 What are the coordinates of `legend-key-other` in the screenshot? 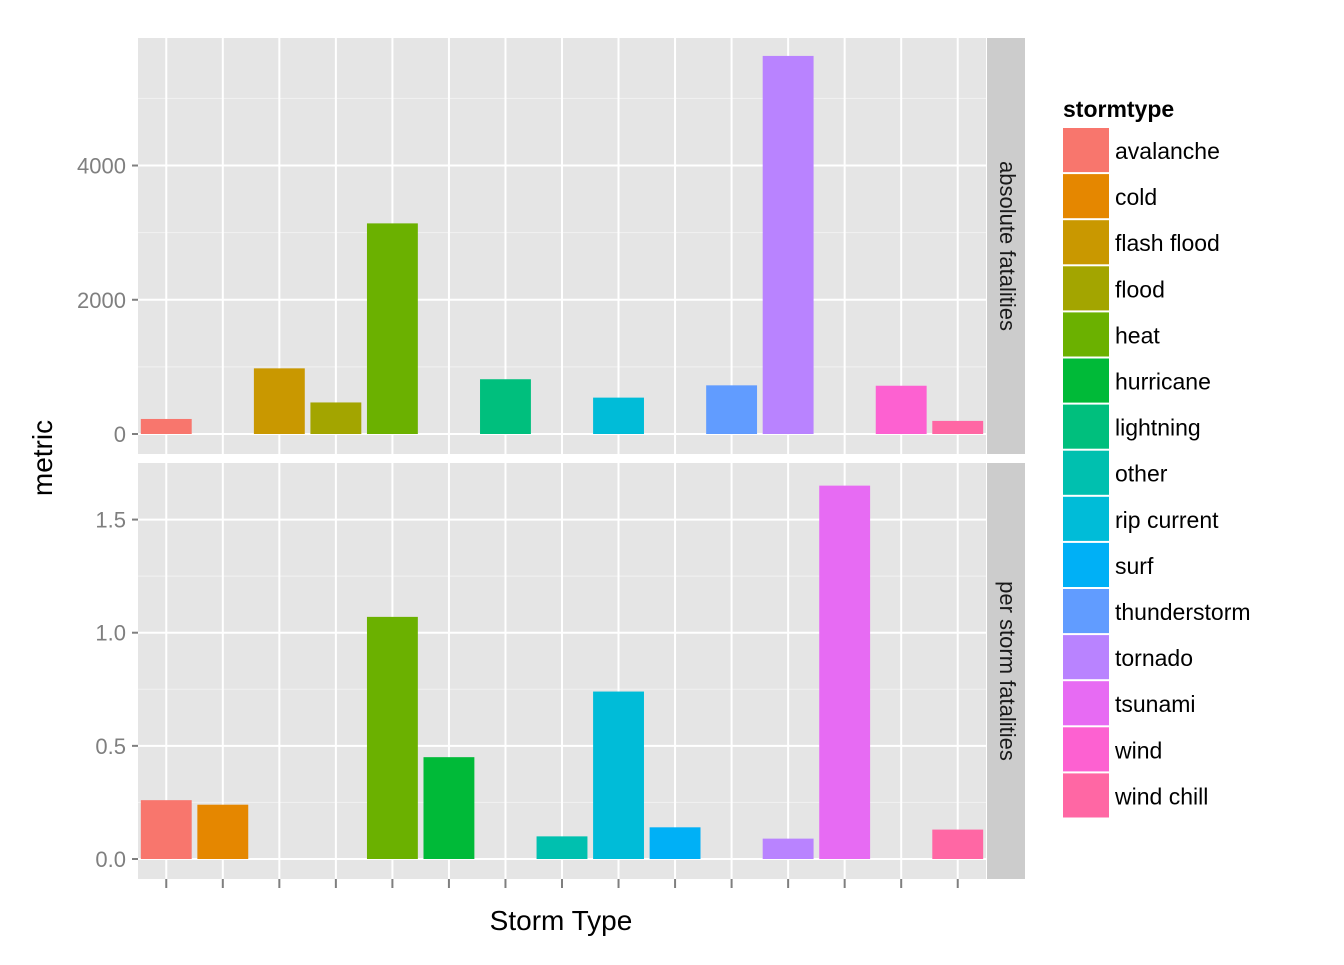 It's located at (1086, 472).